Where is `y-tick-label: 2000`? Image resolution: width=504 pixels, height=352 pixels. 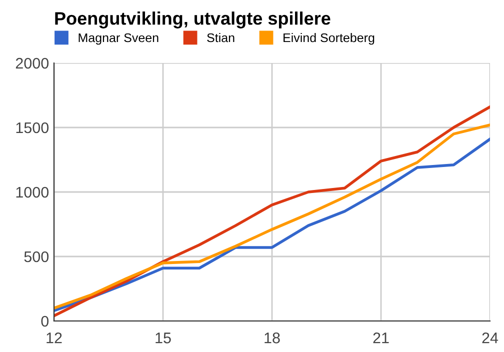 y-tick-label: 2000 is located at coordinates (32, 63).